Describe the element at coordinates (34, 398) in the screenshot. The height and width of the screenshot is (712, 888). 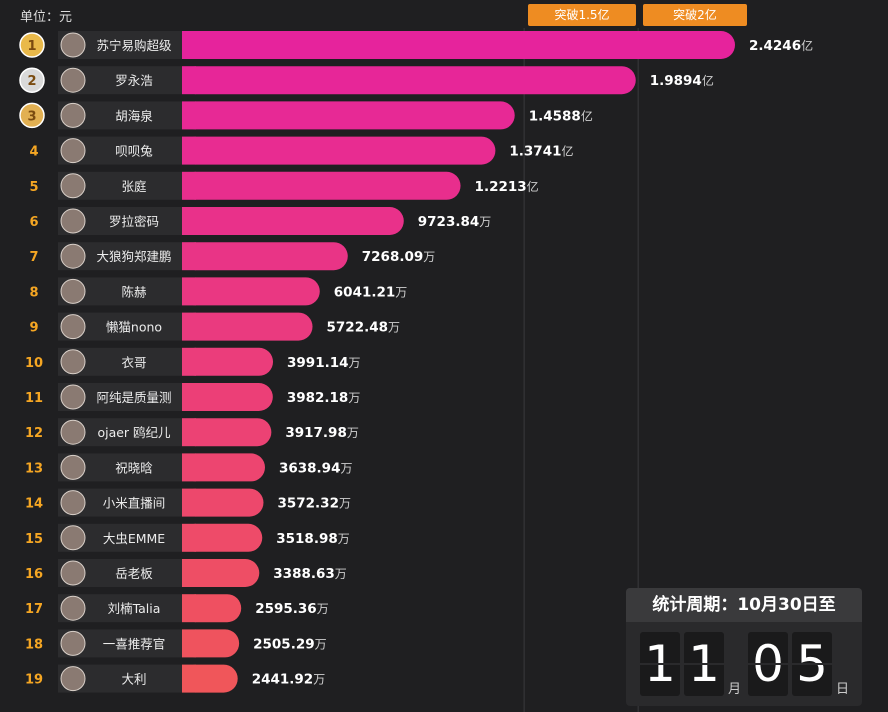
I see `rank-11: 11` at that location.